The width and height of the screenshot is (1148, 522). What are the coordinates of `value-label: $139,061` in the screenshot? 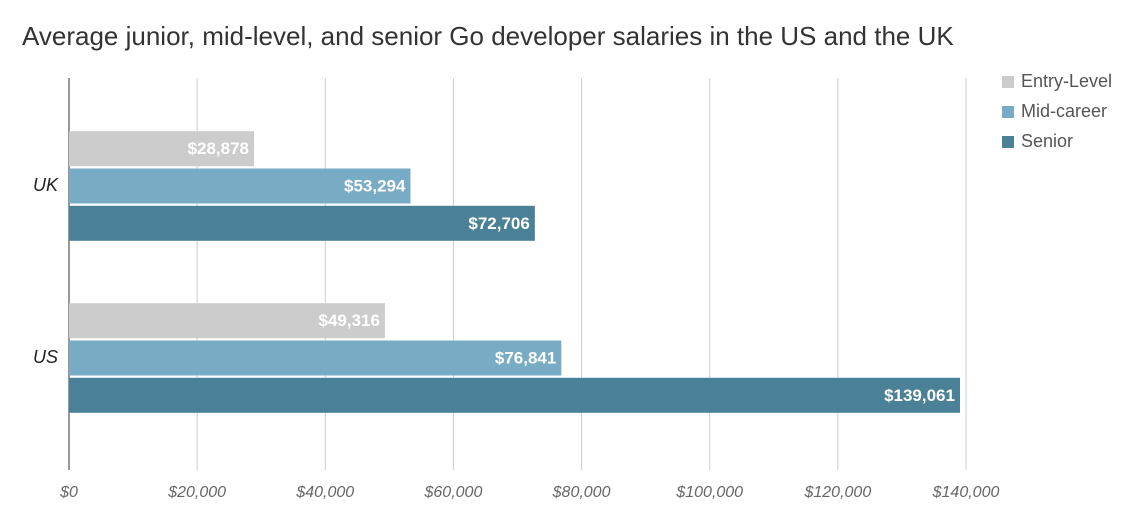 It's located at (919, 395).